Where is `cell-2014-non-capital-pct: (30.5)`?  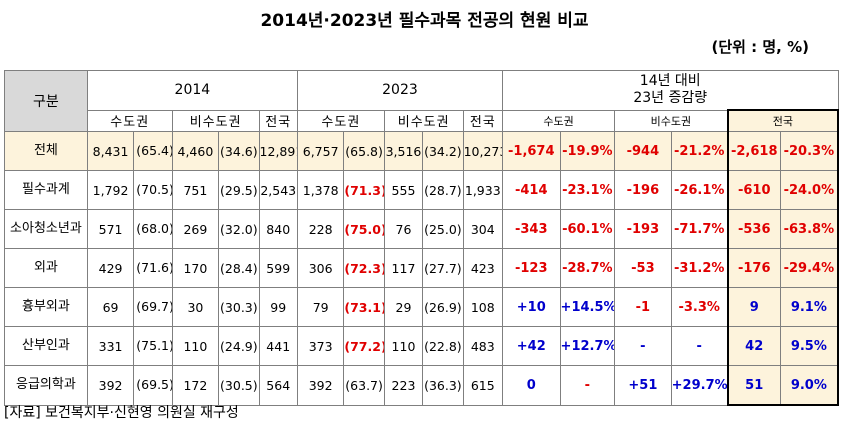
cell-2014-non-capital-pct: (30.5) is located at coordinates (239, 385).